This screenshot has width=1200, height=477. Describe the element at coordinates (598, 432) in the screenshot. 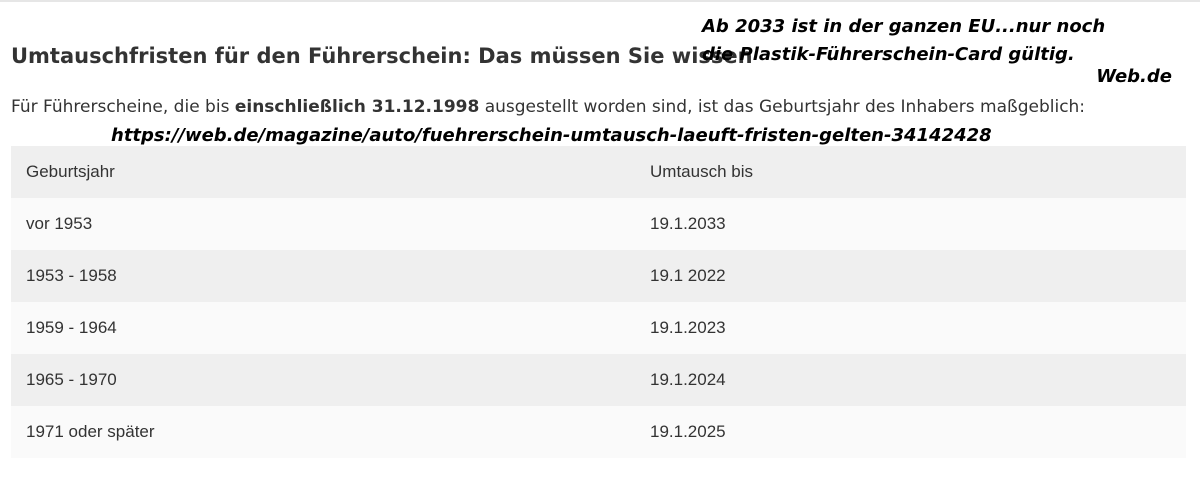

I see `table-row: 1971 oder später 19.1.2025` at that location.